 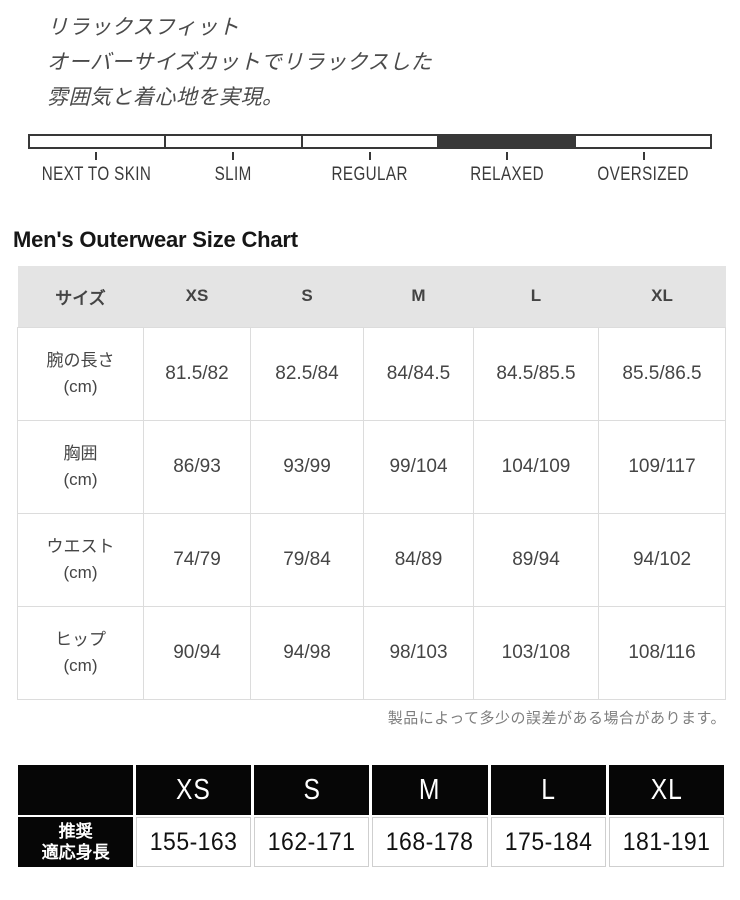 I want to click on height-header-xs: XS, so click(x=194, y=790).